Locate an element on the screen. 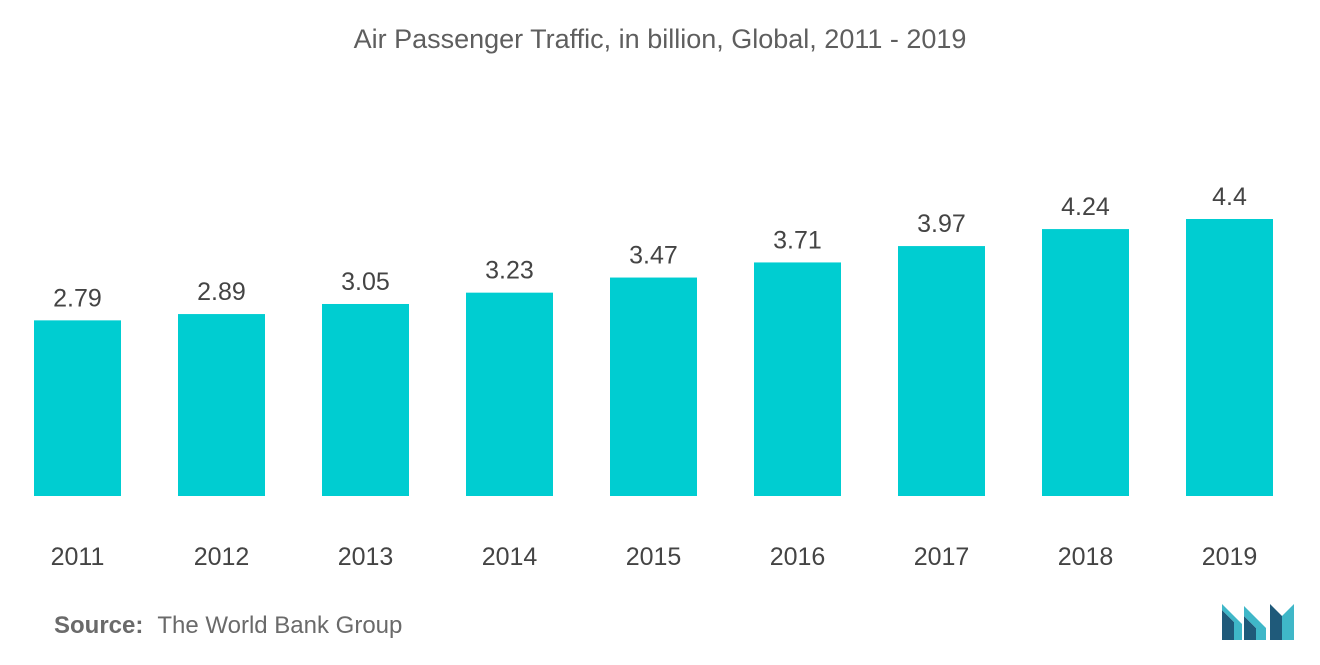 This screenshot has height=665, width=1320. value-label-2013: 3.05 is located at coordinates (365, 282).